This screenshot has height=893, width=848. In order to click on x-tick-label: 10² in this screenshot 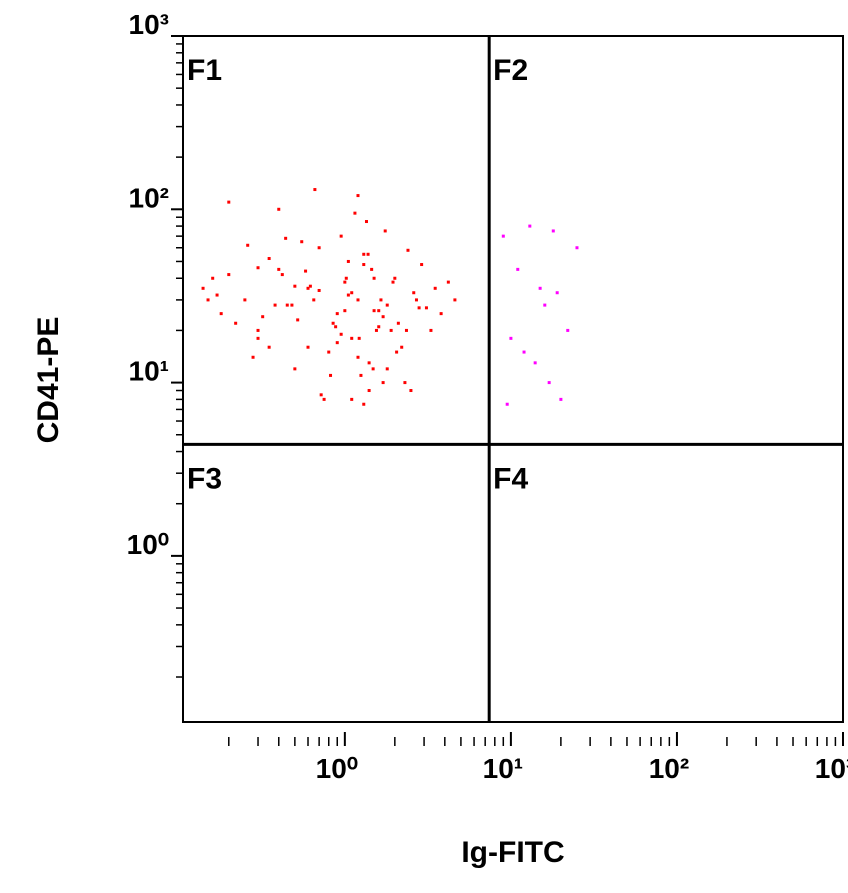, I will do `click(669, 768)`.